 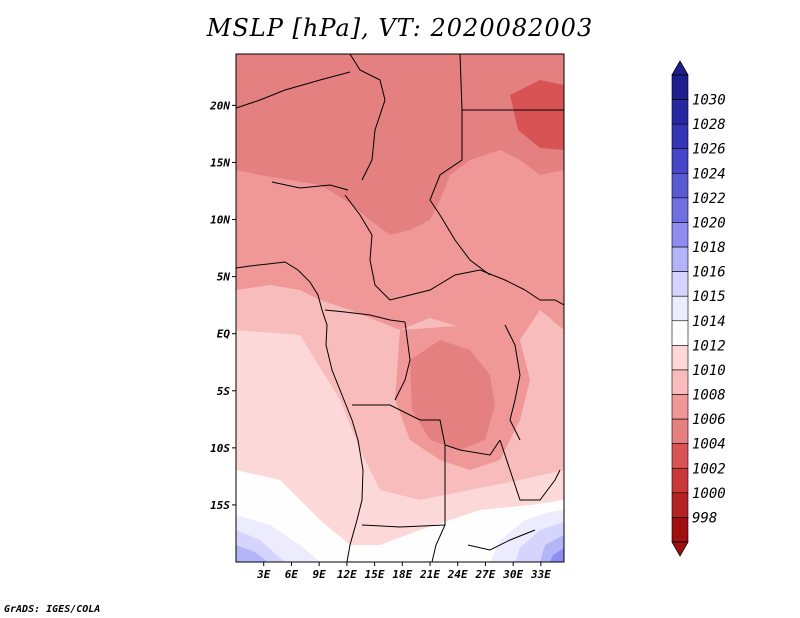 I want to click on field-1020-southeast, so click(x=557, y=555).